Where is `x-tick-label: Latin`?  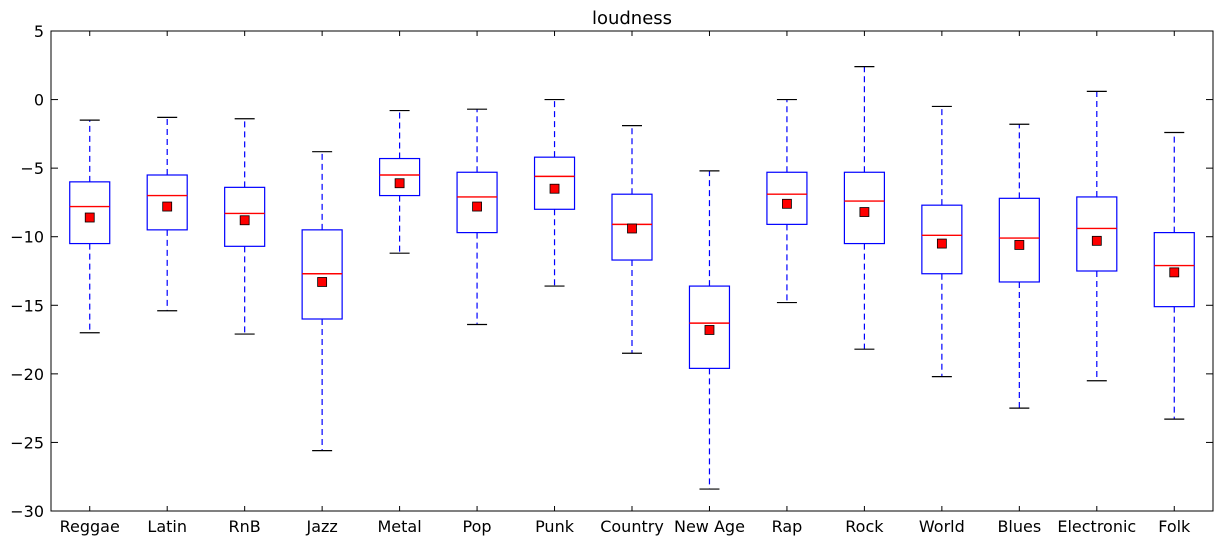 x-tick-label: Latin is located at coordinates (167, 526).